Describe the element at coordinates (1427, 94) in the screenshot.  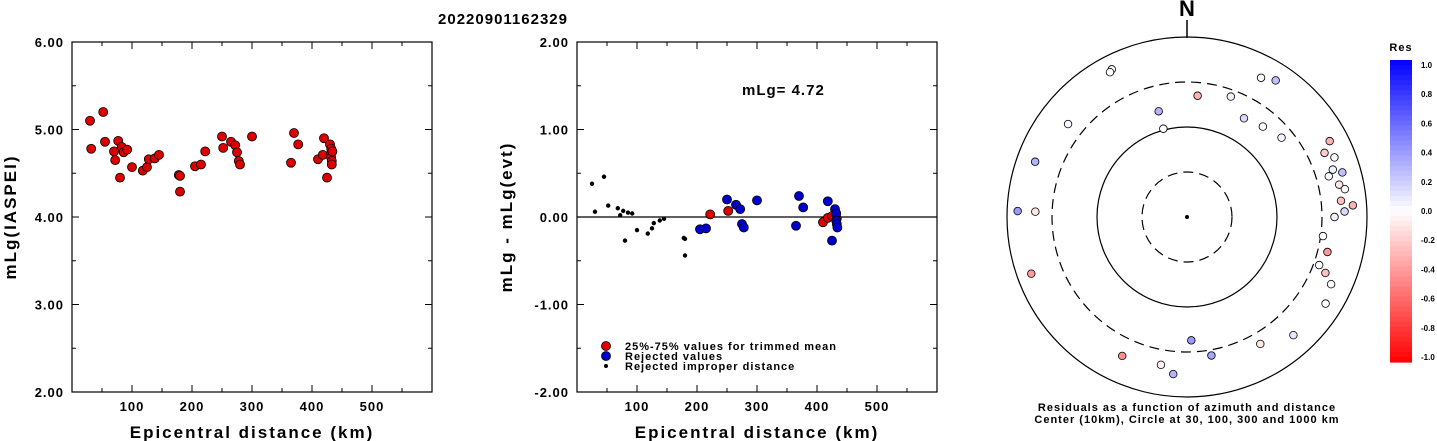
I see `colorbar-tick-label: 0.8` at that location.